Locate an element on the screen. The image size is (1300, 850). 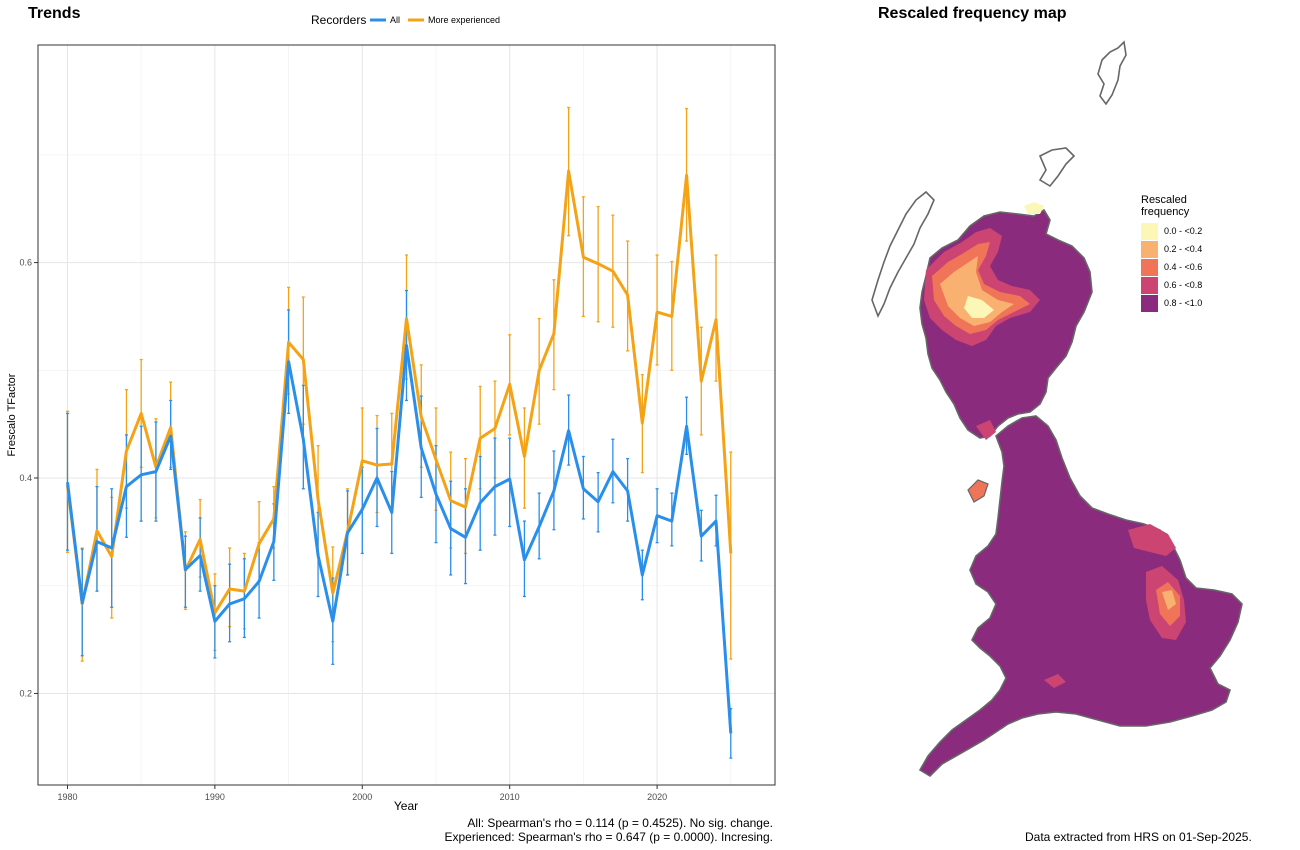
map-south-patch is located at coordinates (1055, 681).